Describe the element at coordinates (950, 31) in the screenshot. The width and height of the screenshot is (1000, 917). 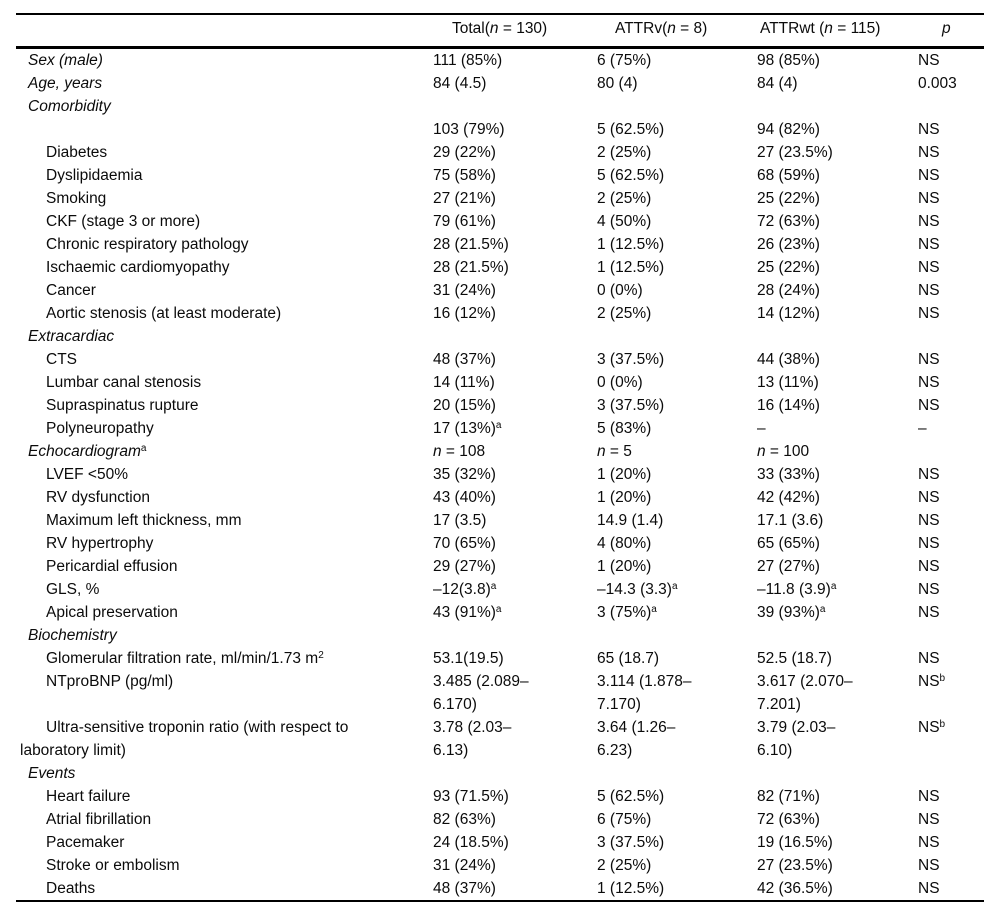
I see `column-header: p` at that location.